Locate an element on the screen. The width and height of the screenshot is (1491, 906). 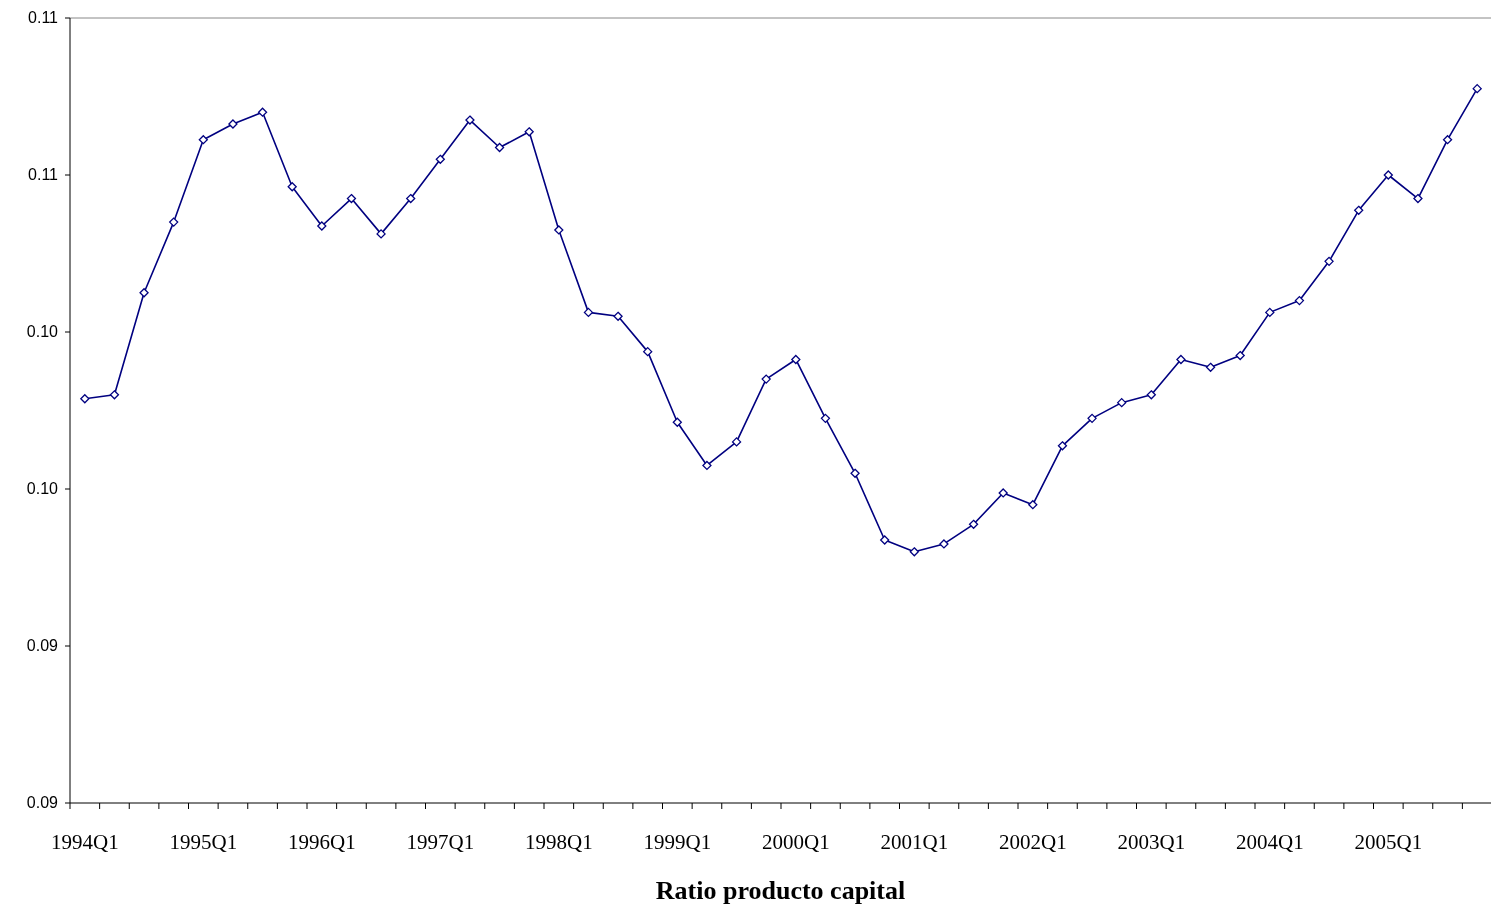
x-tick-label: 2002Q1 is located at coordinates (1032, 842).